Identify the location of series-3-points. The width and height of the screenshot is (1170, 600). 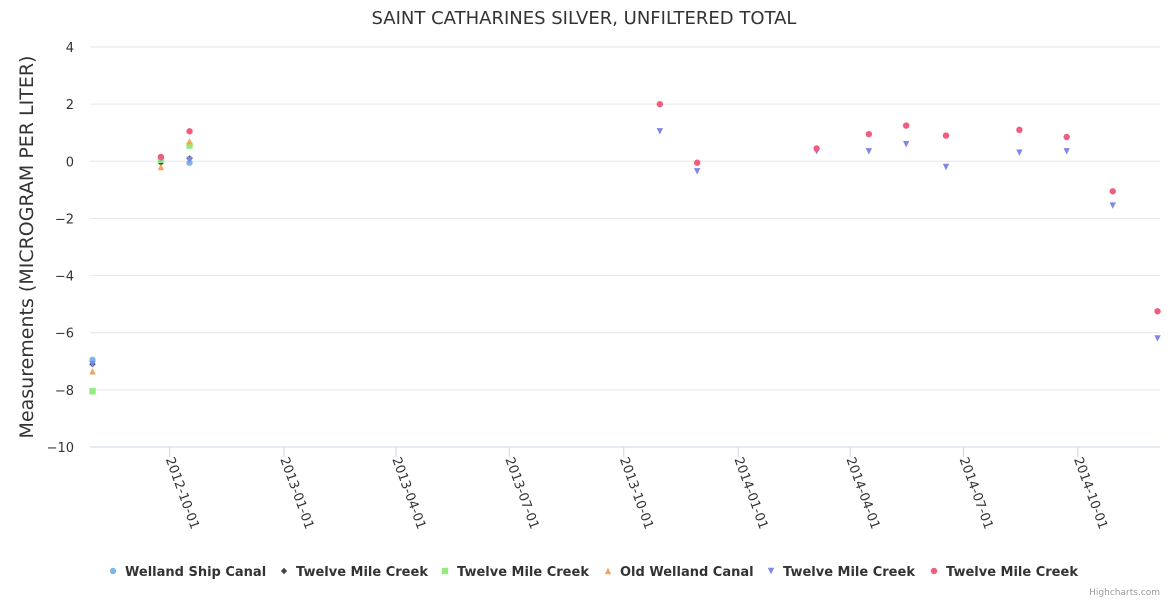
(141, 268).